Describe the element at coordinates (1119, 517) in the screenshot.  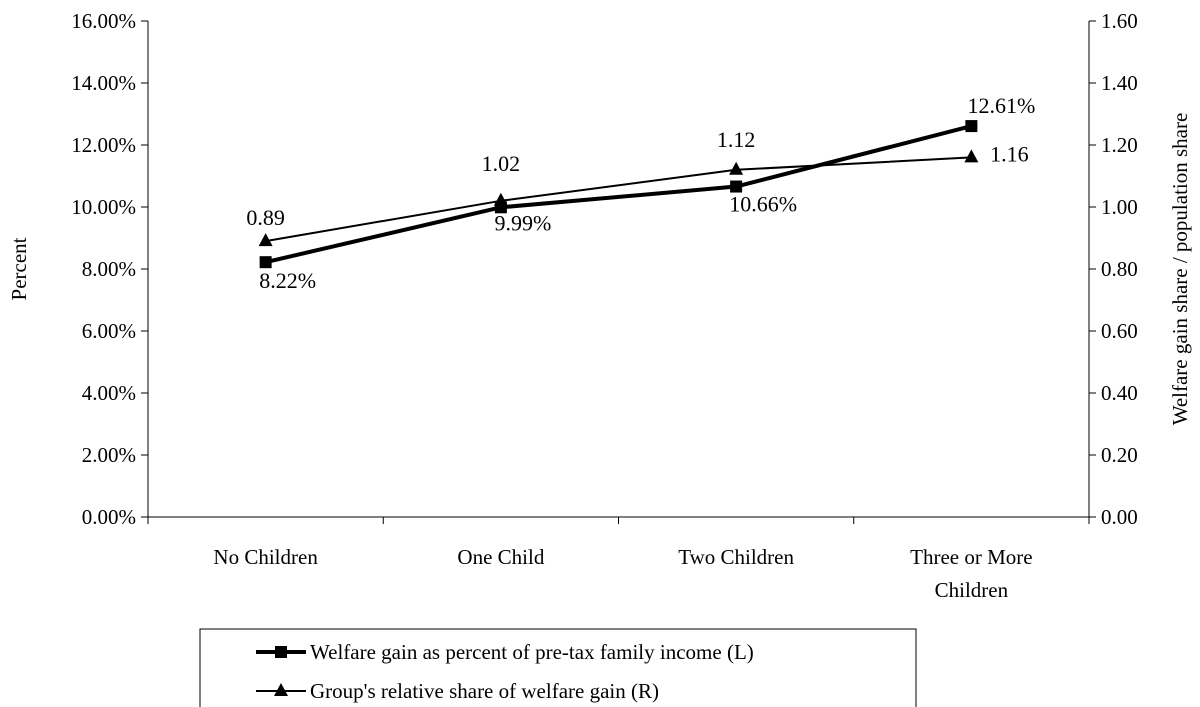
I see `right-tick-label: 0.00` at that location.